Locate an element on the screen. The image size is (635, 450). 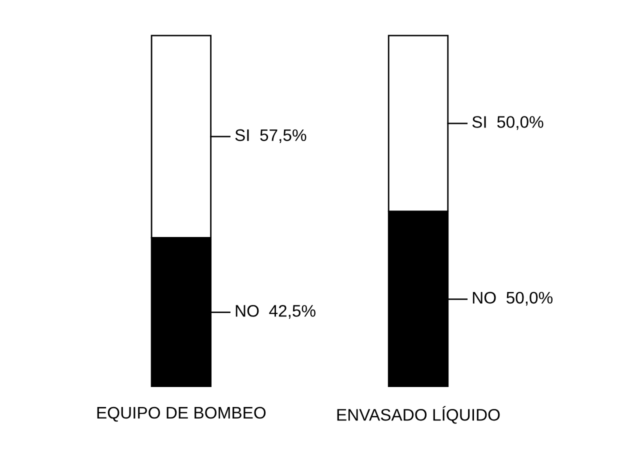
x-tick-label: ENVASADO LÍQUIDO is located at coordinates (418, 415).